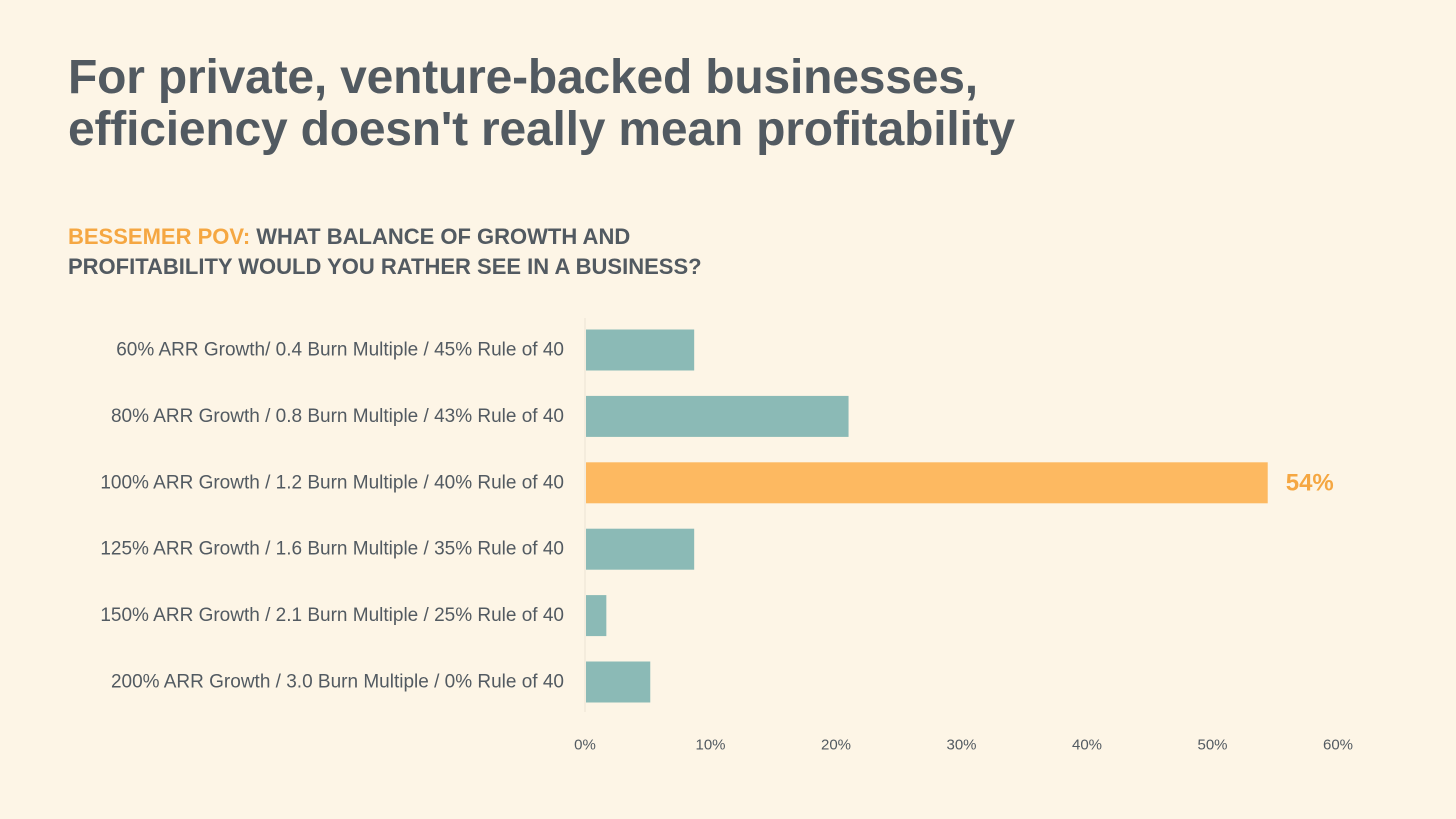  What do you see at coordinates (159, 236) in the screenshot?
I see `subtitle-accent: BESSEMER POV:` at bounding box center [159, 236].